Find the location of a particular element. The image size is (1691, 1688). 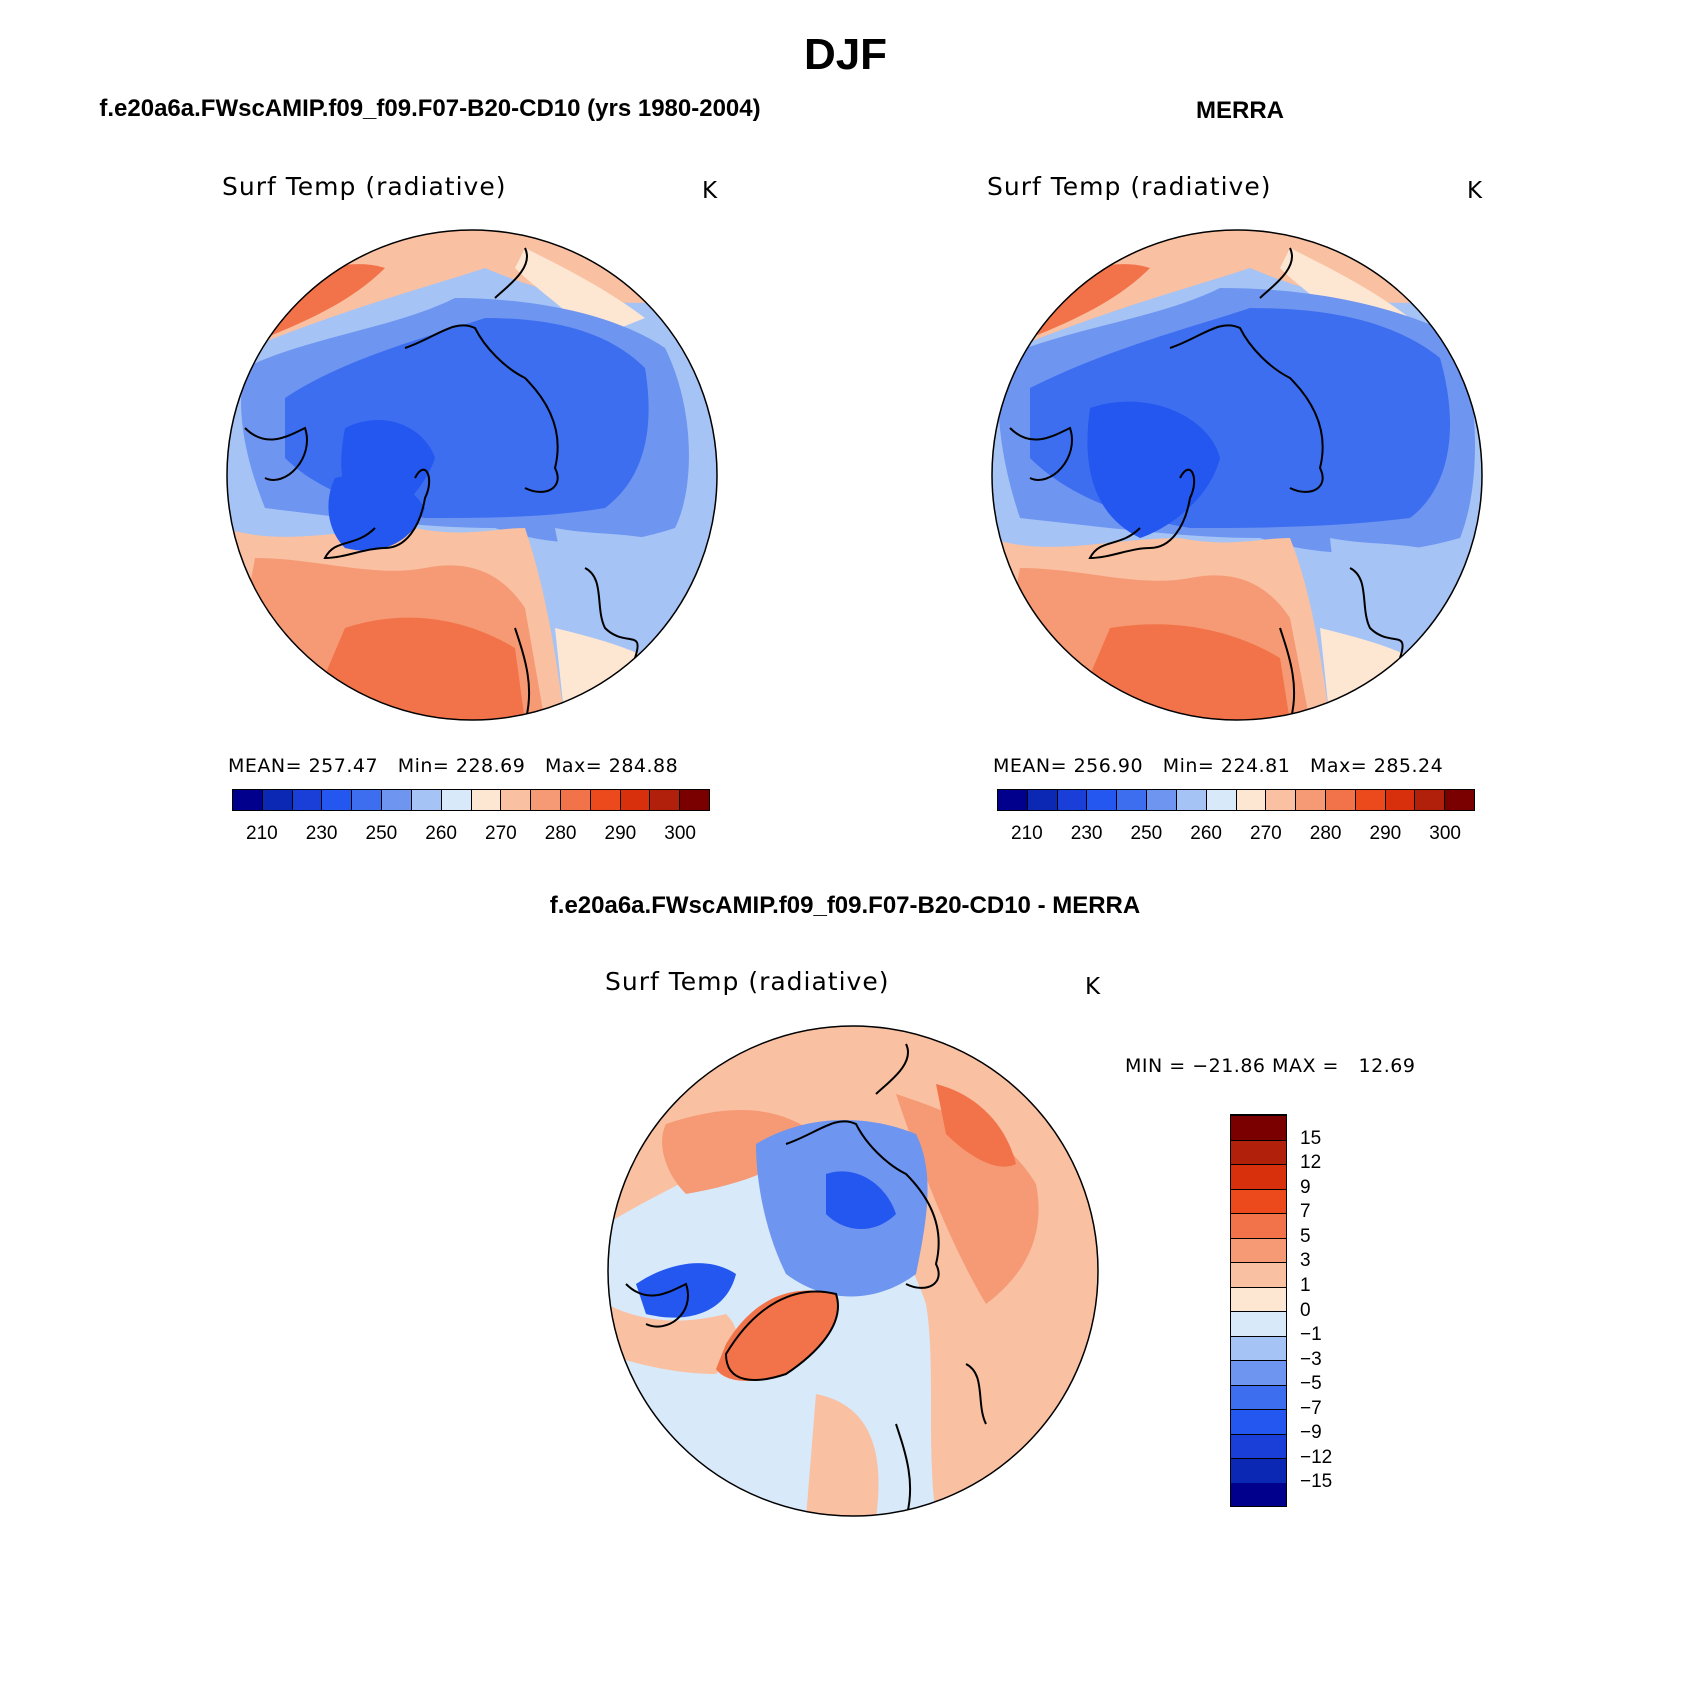

diff-variable-label: Surf Temp (radiative) is located at coordinates (747, 981).